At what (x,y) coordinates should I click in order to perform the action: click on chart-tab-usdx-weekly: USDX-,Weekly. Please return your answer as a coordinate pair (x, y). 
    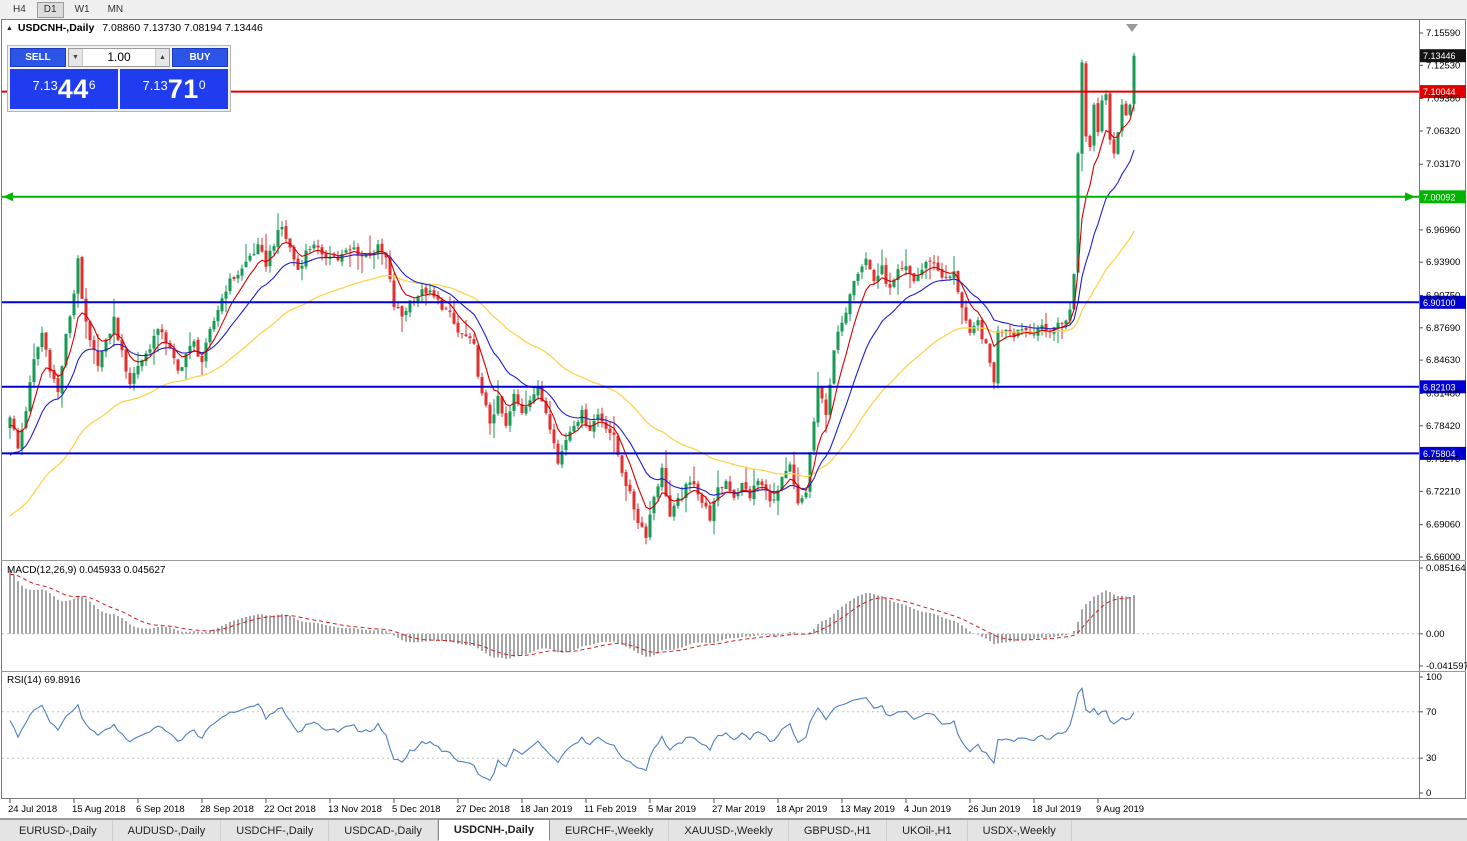
    Looking at the image, I should click on (1020, 830).